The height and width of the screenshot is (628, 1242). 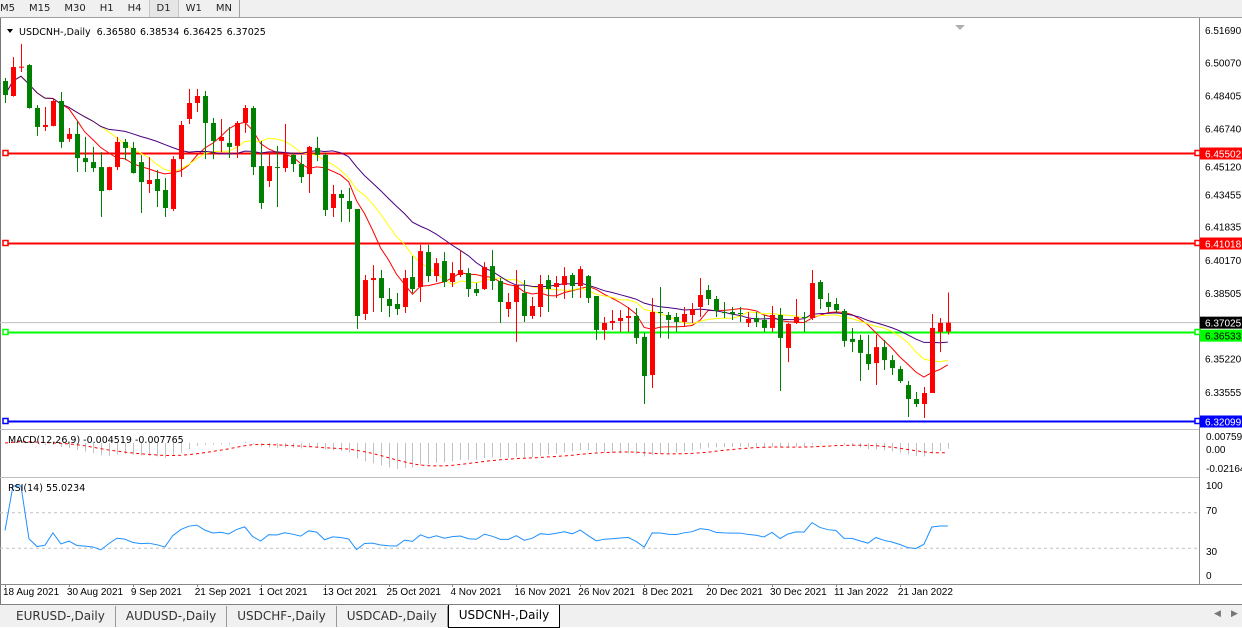 I want to click on macd-label: MACD(12,26,9) -0.004519 -0.007765, so click(x=96, y=440).